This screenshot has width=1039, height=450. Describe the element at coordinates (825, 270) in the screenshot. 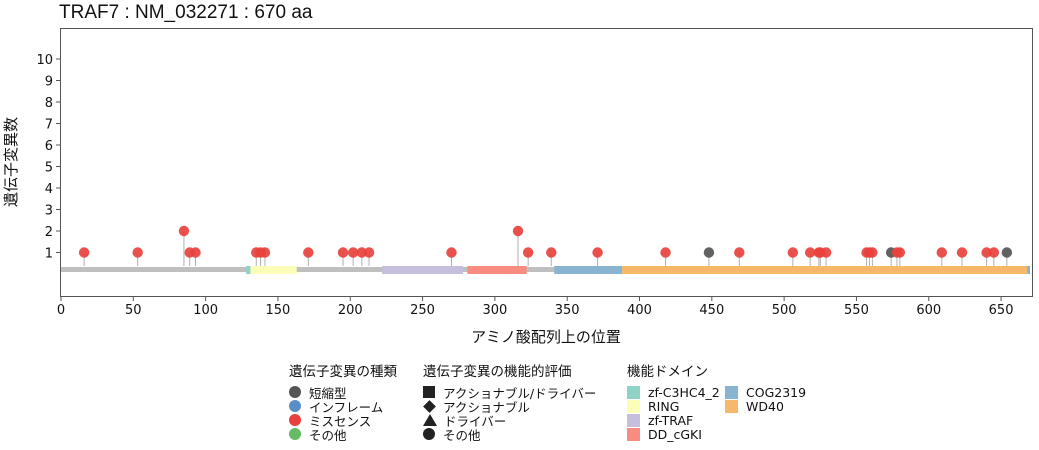

I see `domain-wd40` at that location.